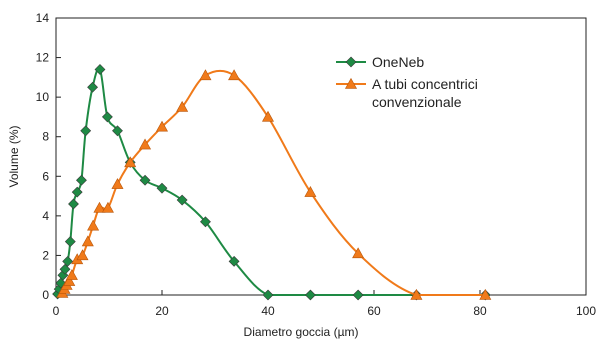  I want to click on x-tick-label: 60, so click(374, 311).